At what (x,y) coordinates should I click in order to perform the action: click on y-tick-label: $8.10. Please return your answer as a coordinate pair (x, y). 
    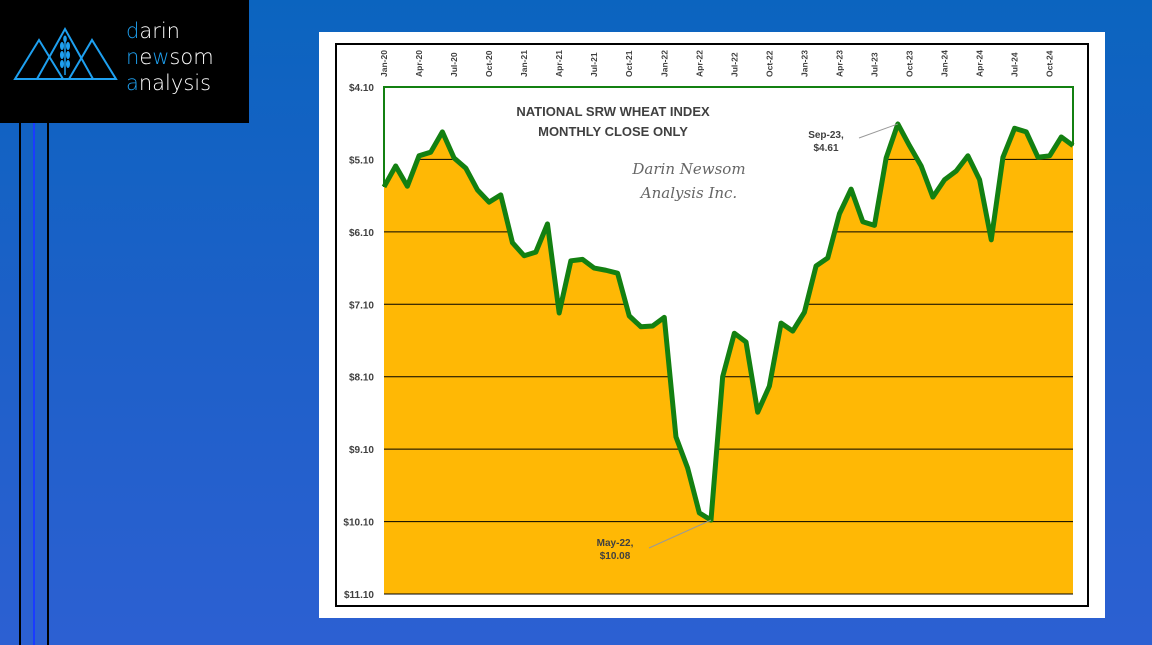
    Looking at the image, I should click on (361, 378).